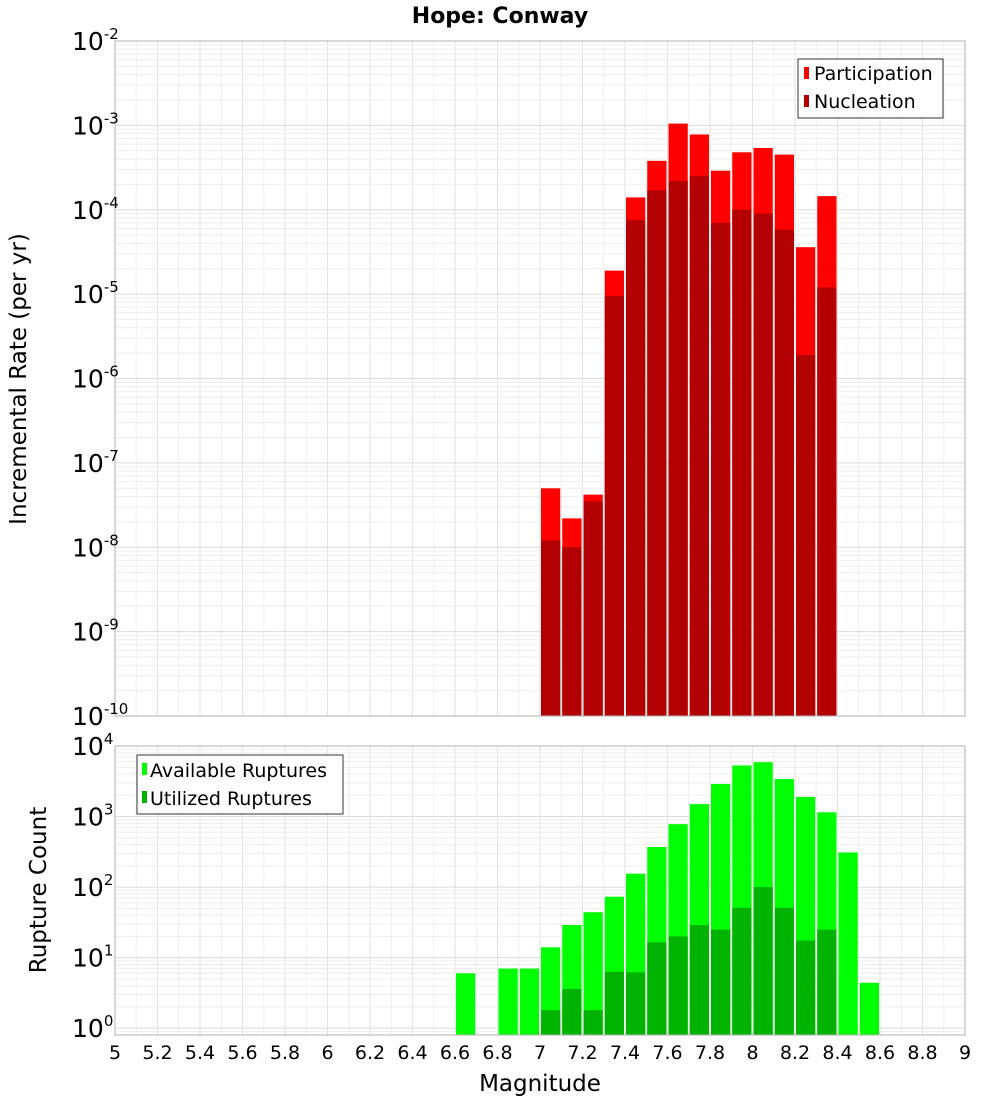 This screenshot has height=1100, width=1000. What do you see at coordinates (625, 1053) in the screenshot?
I see `x-tick-label: 7.4` at bounding box center [625, 1053].